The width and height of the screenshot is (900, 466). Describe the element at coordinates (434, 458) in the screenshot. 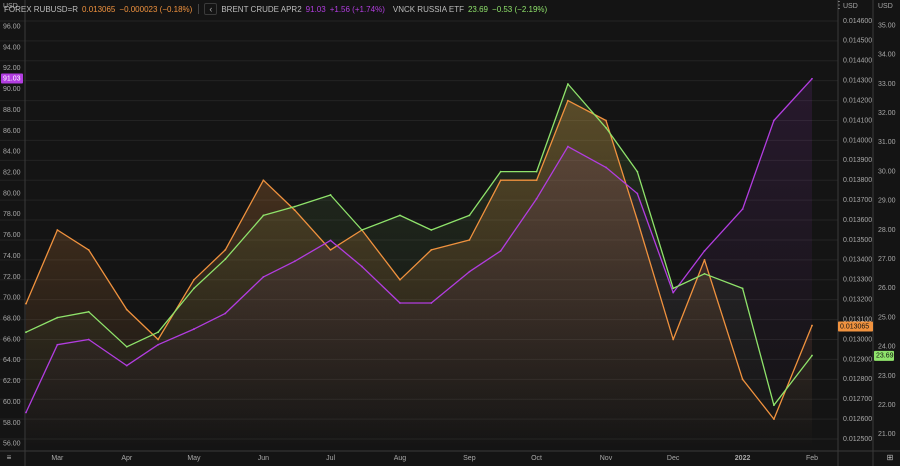

I see `time-axis: Mar Apr May Jun Jul Aug Sep Oct Nov Dec 2022 Feb` at that location.